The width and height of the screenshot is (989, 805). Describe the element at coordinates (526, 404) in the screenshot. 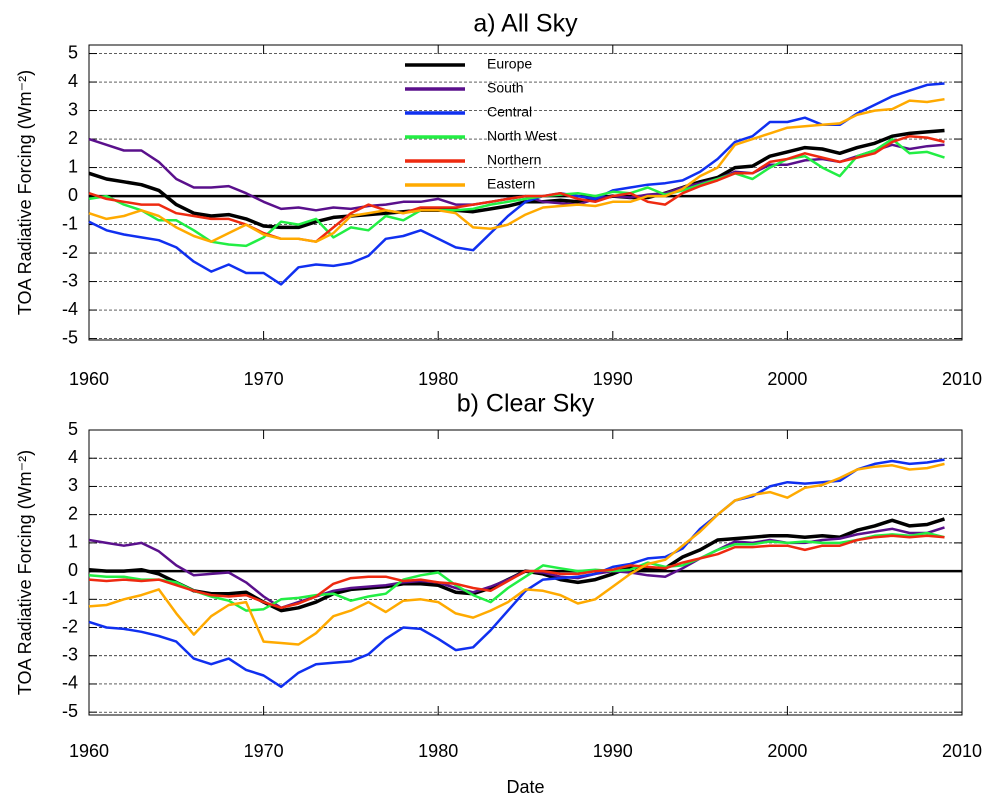

I see `chart-title: b) Clear Sky` at that location.